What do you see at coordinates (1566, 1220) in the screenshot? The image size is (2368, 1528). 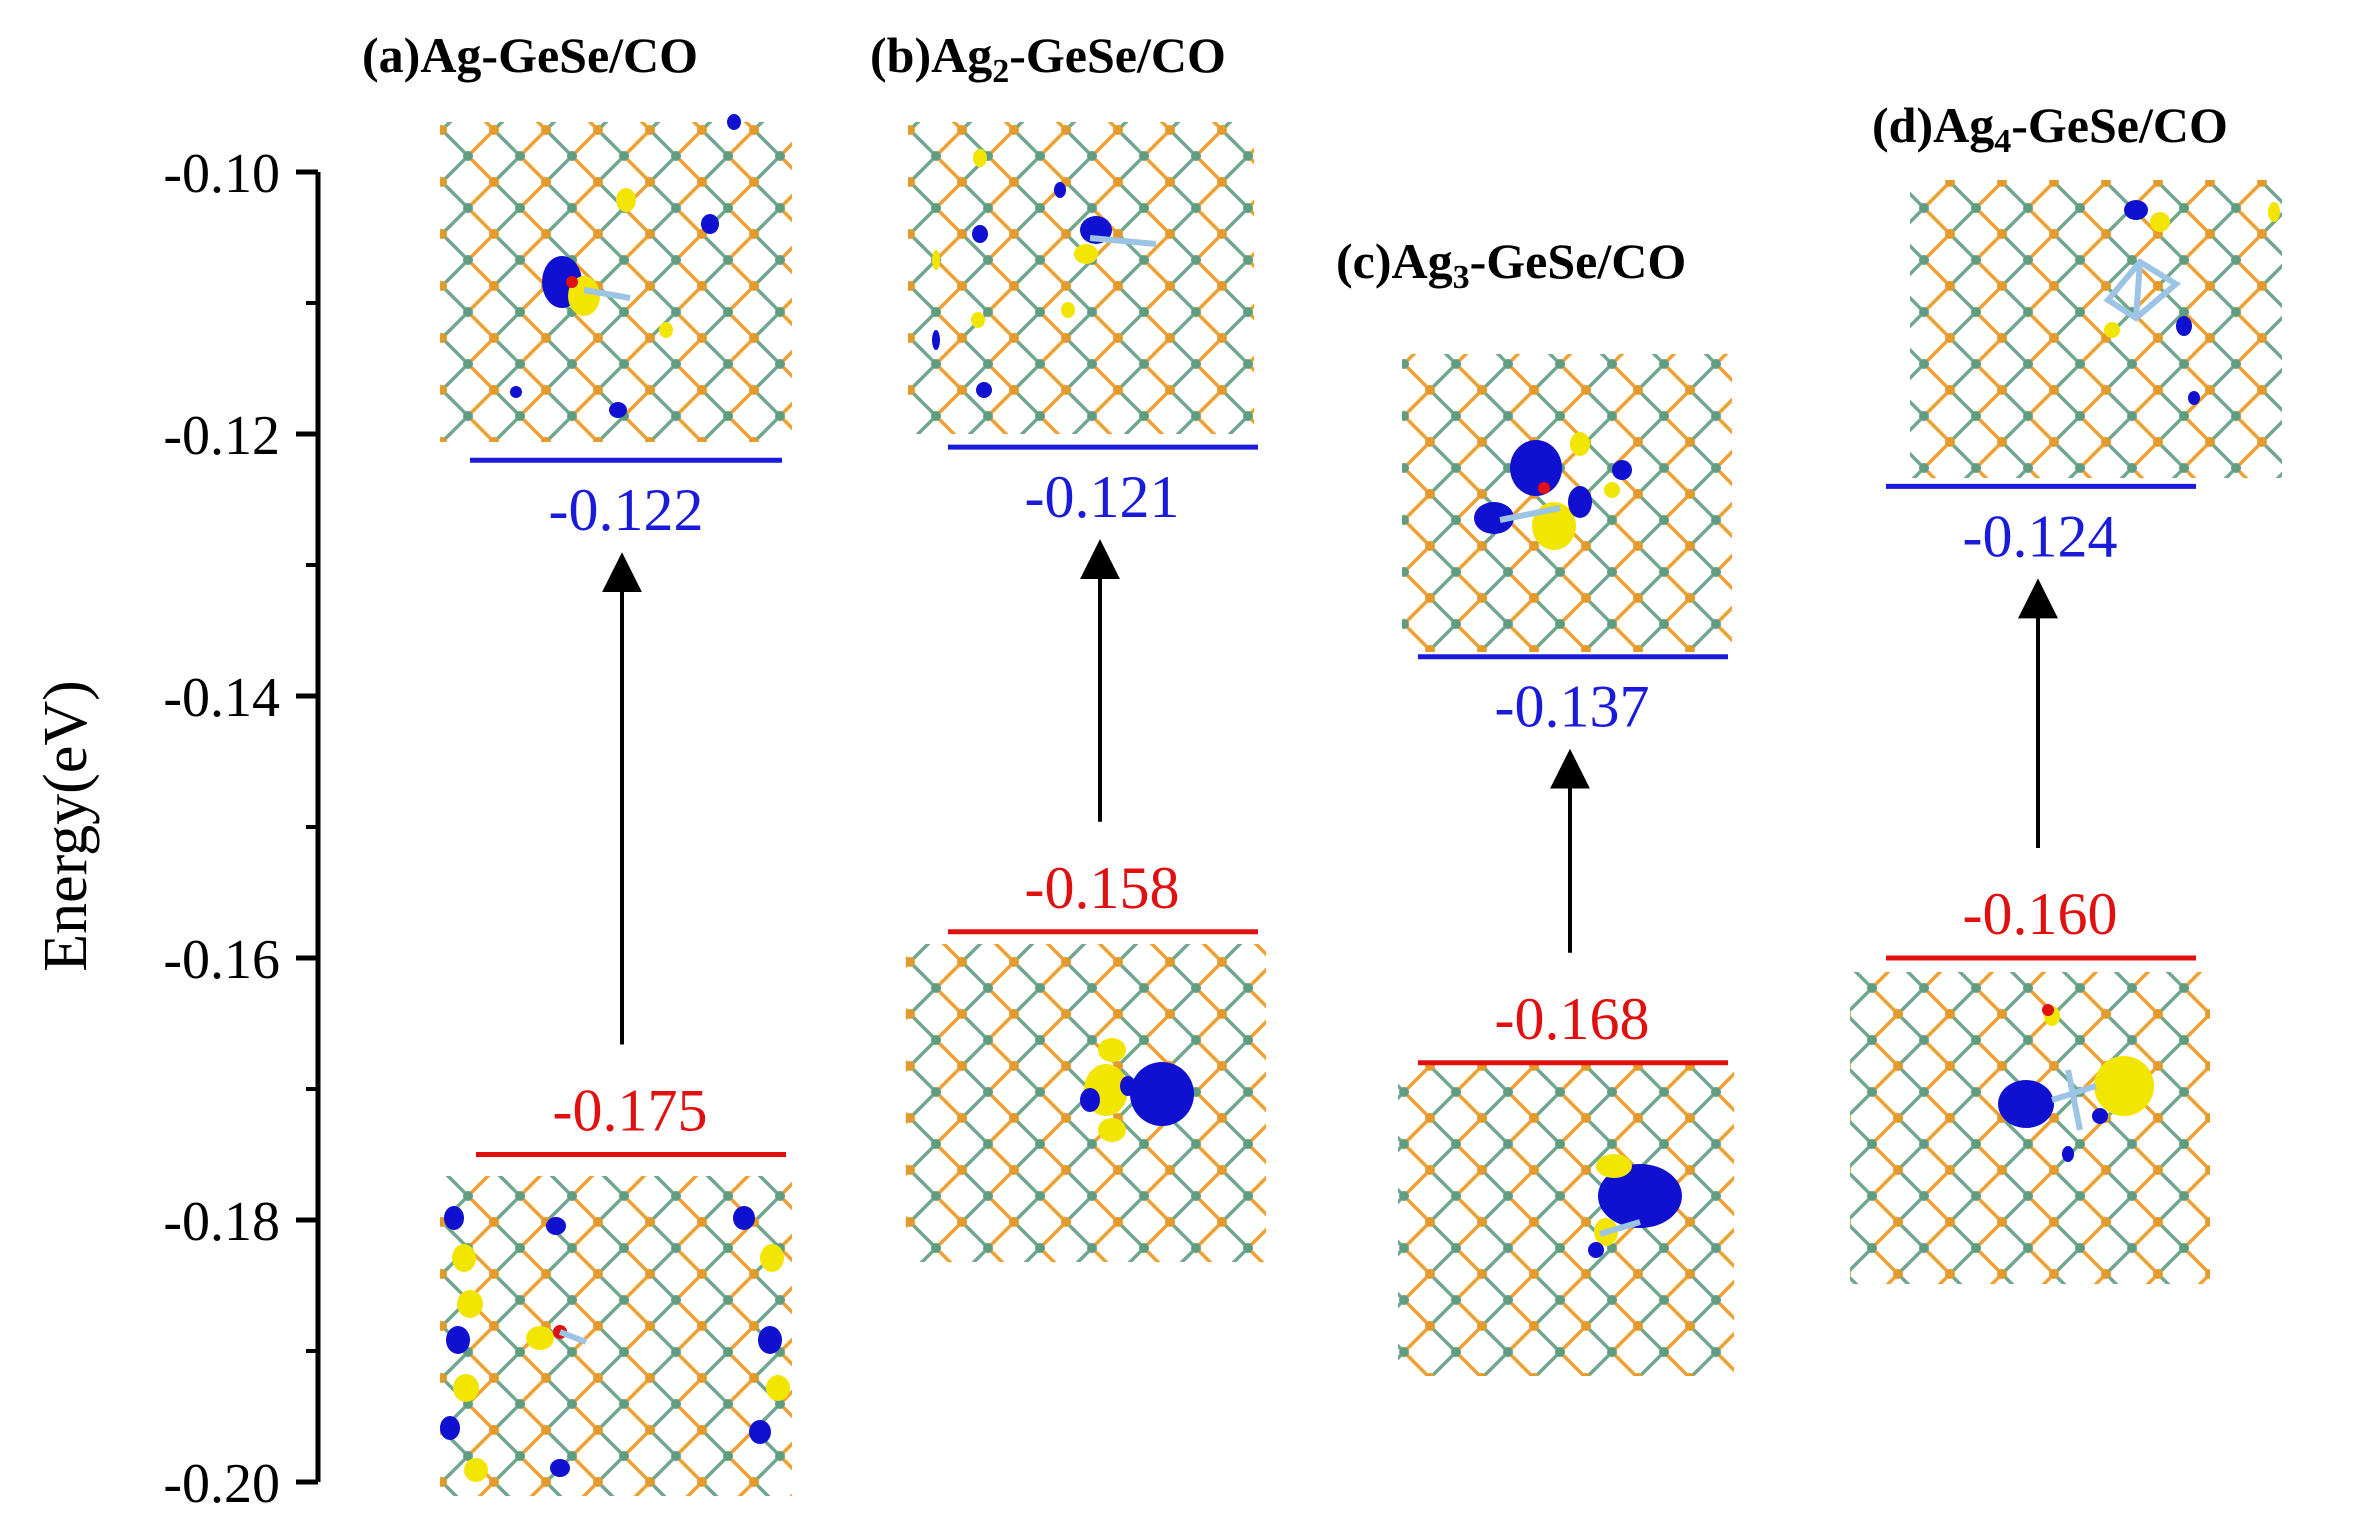 I see `panel-c-homo-orbital` at bounding box center [1566, 1220].